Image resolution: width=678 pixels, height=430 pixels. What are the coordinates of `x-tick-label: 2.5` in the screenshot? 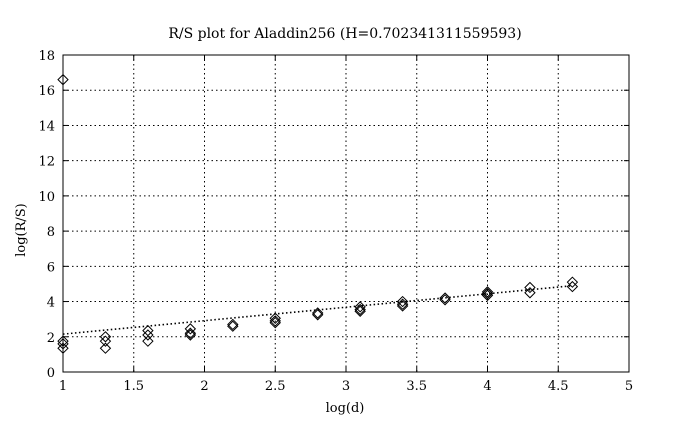 It's located at (275, 386).